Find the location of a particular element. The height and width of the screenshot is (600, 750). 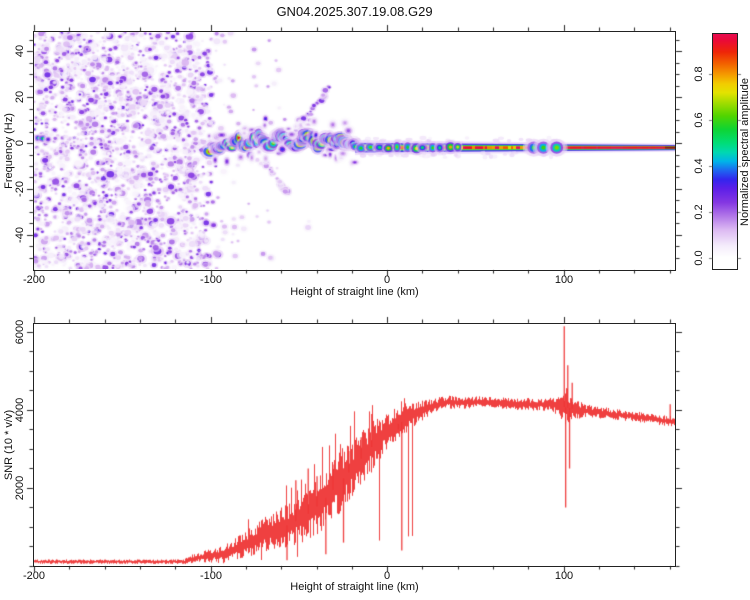

y-axis-label-frequency: Frequency (Hz) is located at coordinates (9, 151).